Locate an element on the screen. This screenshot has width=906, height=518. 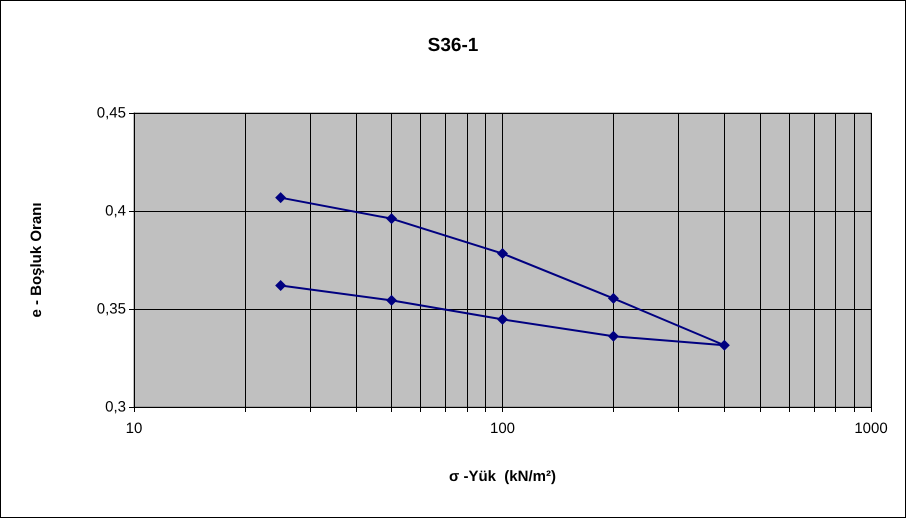
chart-title: S36-1 is located at coordinates (453, 45).